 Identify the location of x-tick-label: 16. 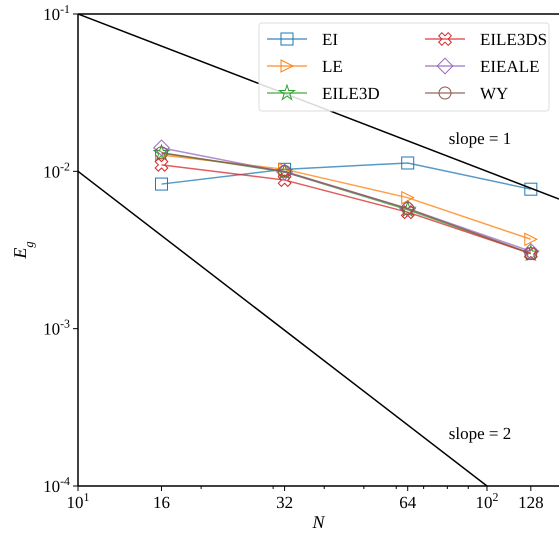
(161, 502).